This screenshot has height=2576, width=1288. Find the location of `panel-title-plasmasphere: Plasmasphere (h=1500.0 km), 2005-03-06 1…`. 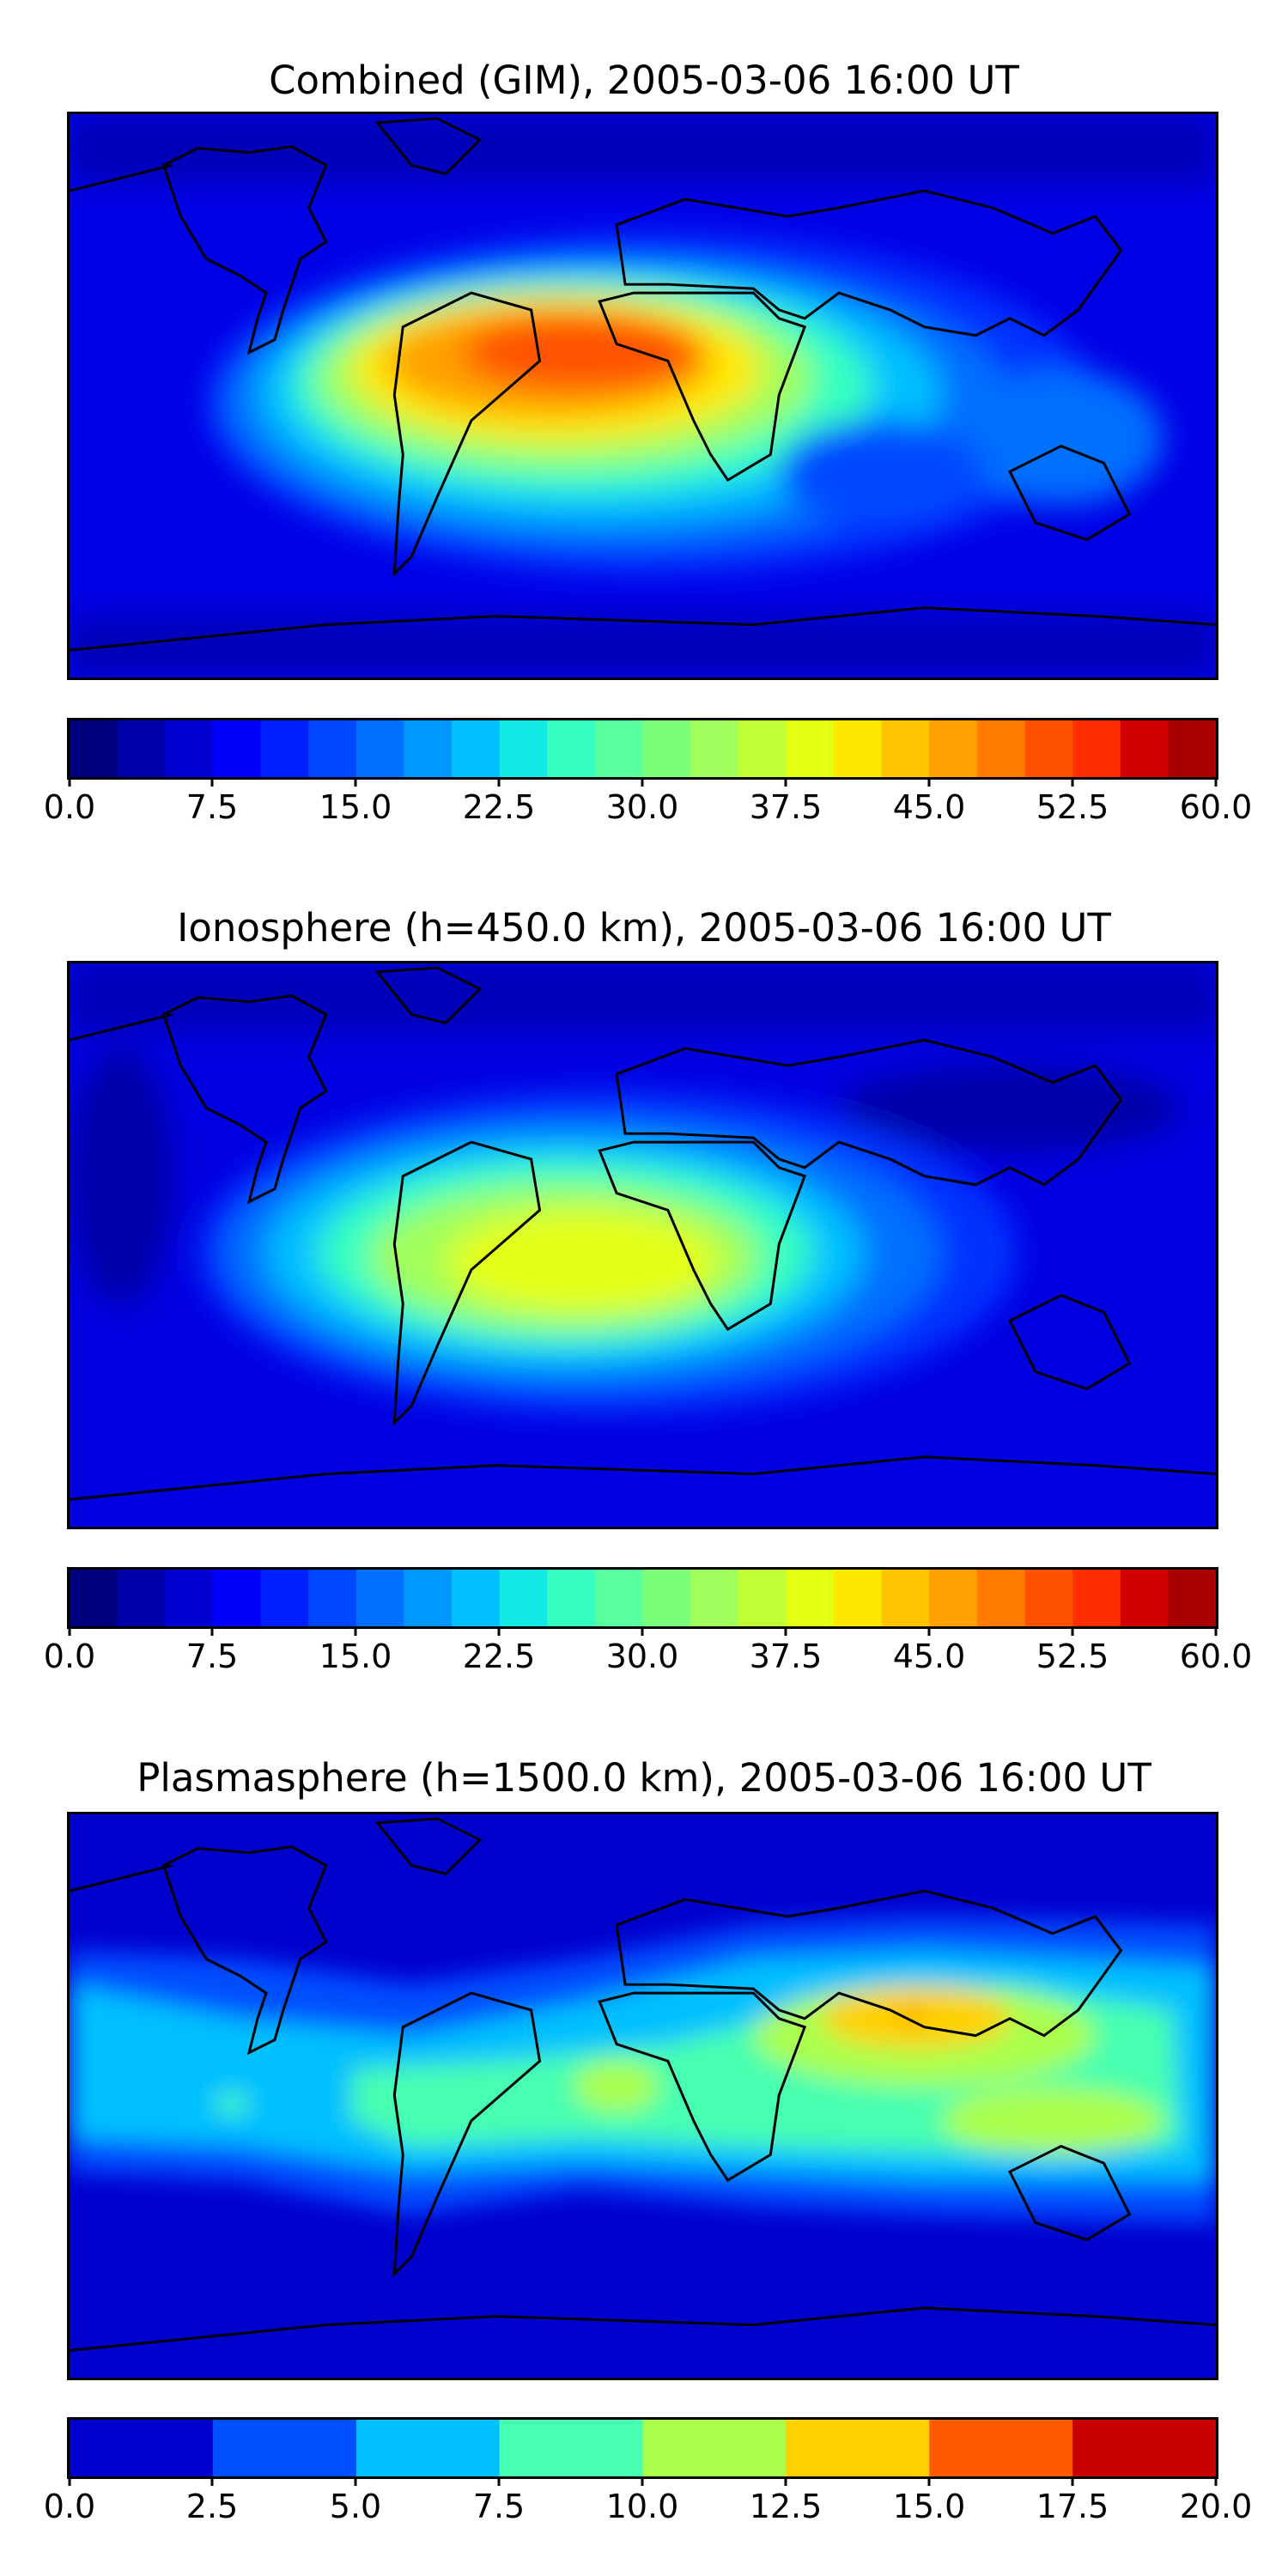

panel-title-plasmasphere: Plasmasphere (h=1500.0 km), 2005-03-06 1… is located at coordinates (644, 1778).